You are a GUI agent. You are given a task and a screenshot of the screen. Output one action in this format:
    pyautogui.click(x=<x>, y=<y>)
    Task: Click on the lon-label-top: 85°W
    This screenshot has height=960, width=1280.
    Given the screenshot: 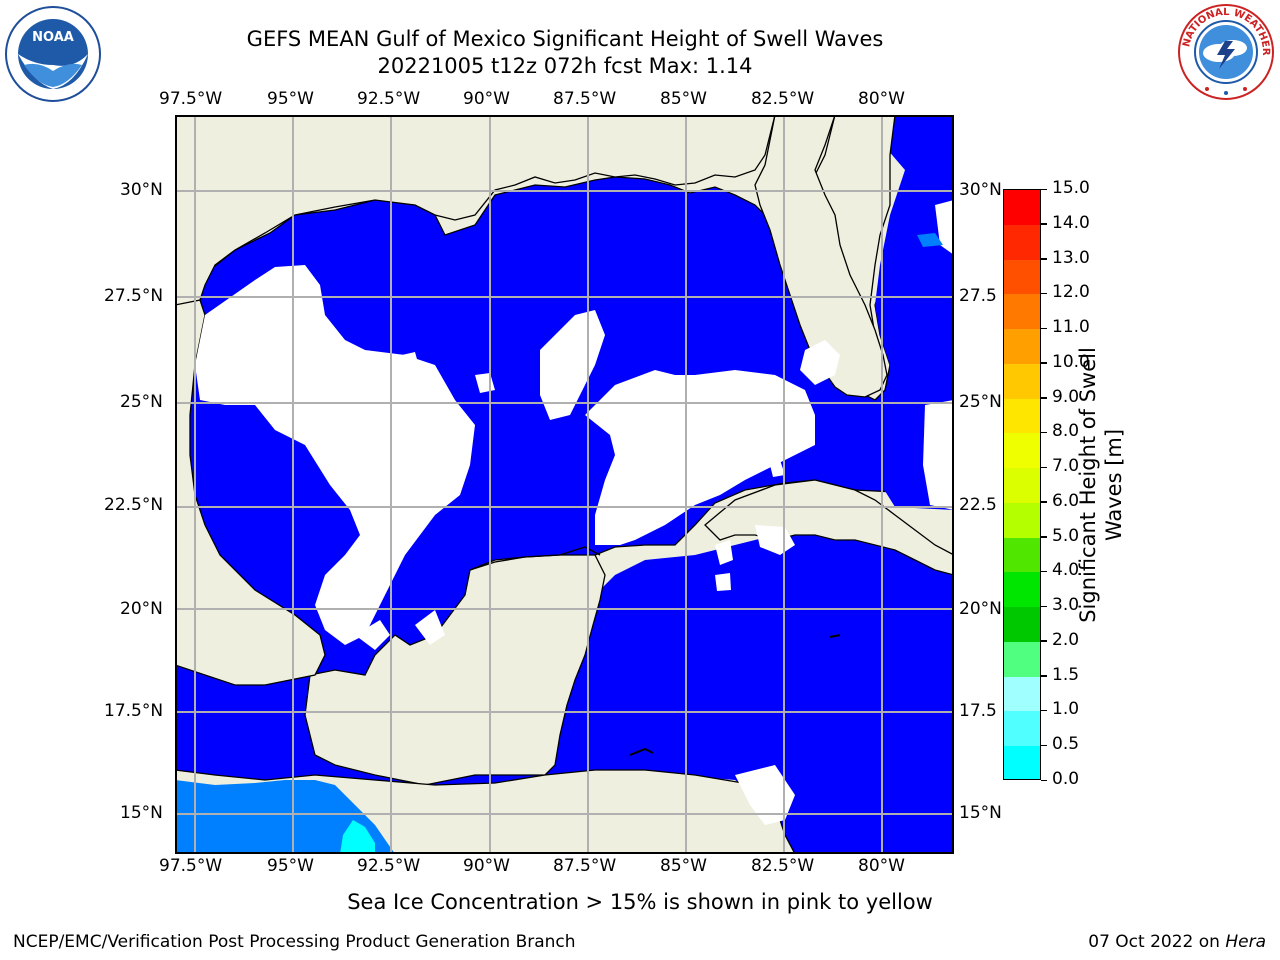 What is the action you would take?
    pyautogui.click(x=683, y=99)
    